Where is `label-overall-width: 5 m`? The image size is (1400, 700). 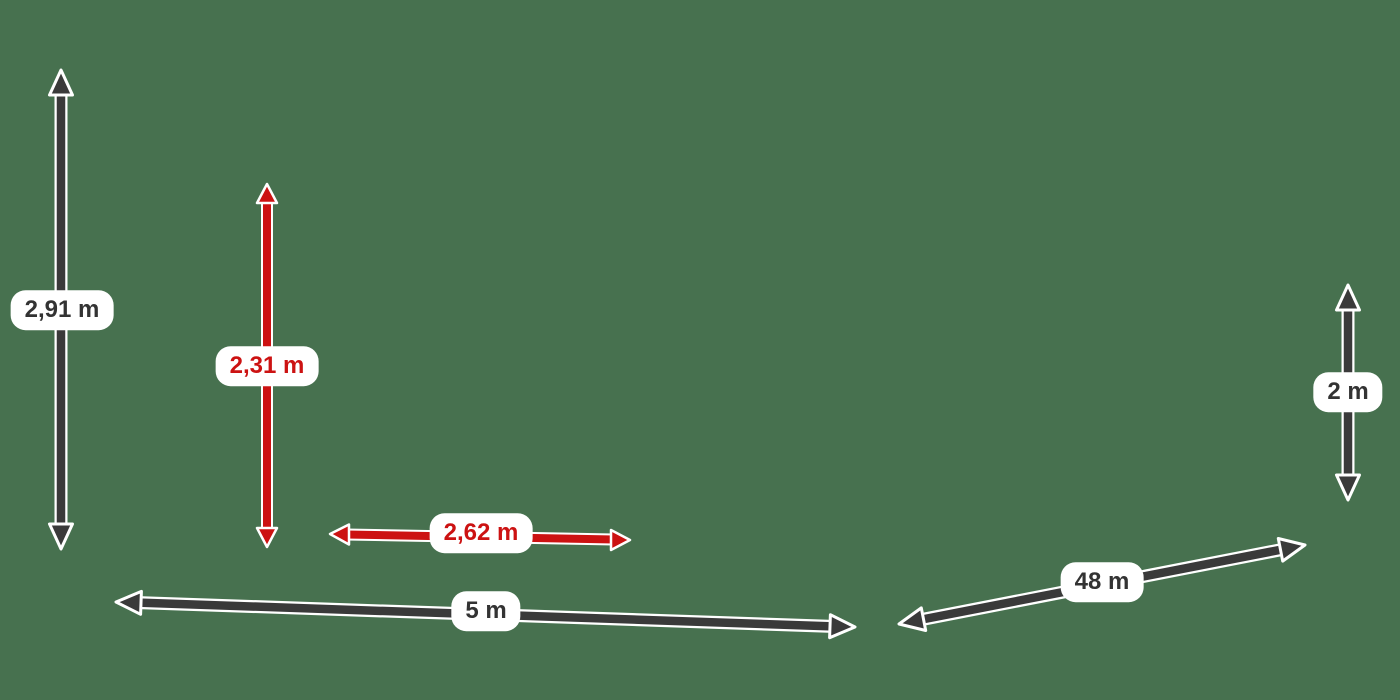
label-overall-width: 5 m is located at coordinates (486, 611).